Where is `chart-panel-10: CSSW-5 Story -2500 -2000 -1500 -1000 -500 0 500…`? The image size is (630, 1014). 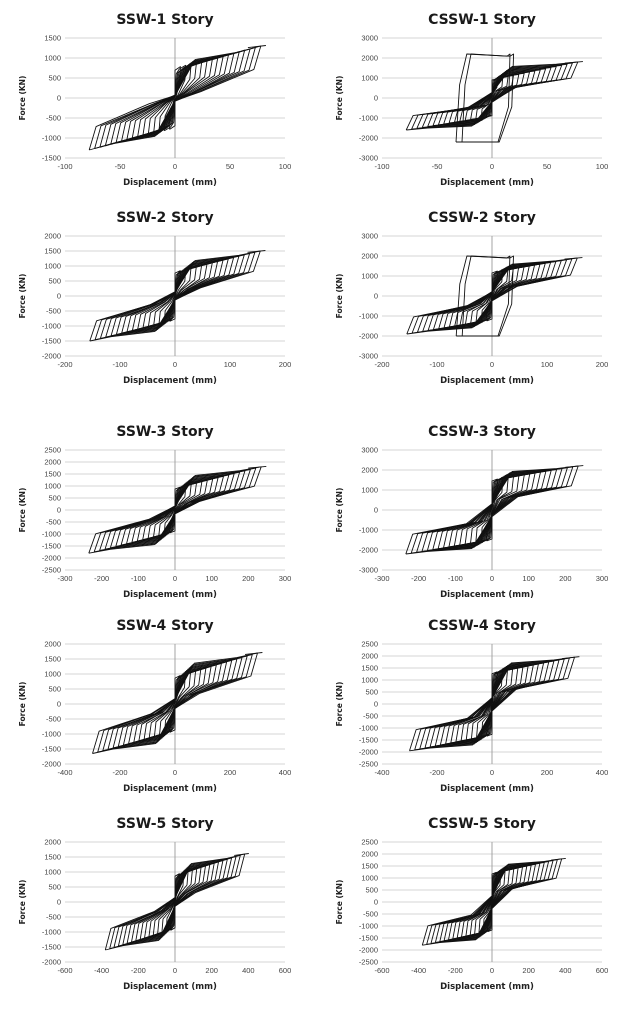
chart-panel-10: CSSW-5 Story -2500 -2000 -1500 -1000 -500 0 500… is located at coordinates (472, 904).